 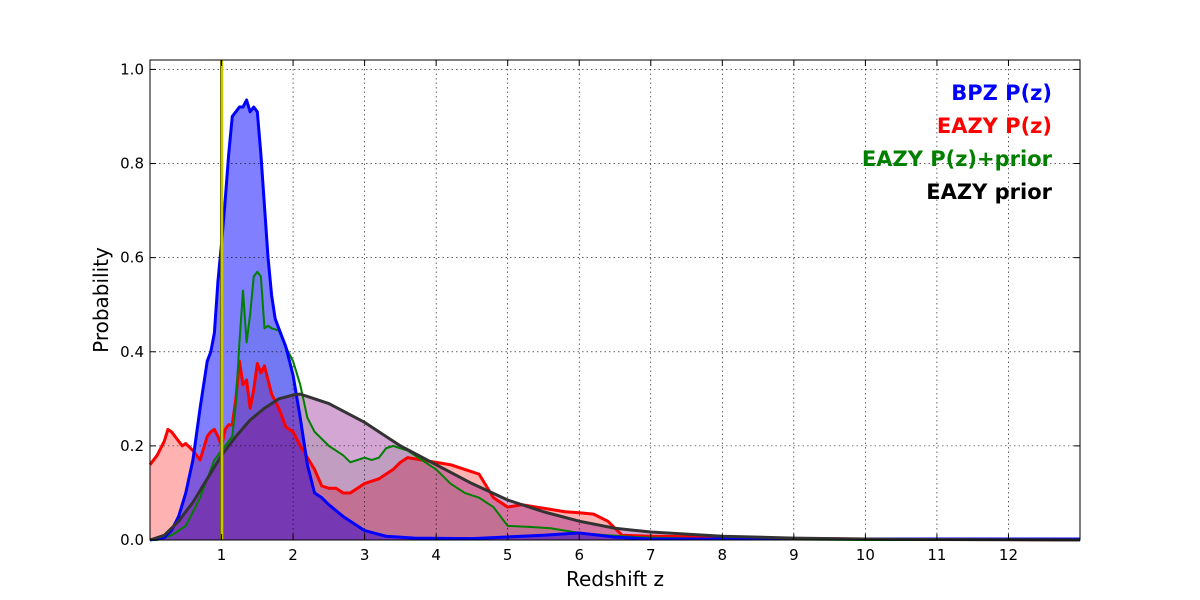 I want to click on y-tick-label: 0.6, so click(x=132, y=258).